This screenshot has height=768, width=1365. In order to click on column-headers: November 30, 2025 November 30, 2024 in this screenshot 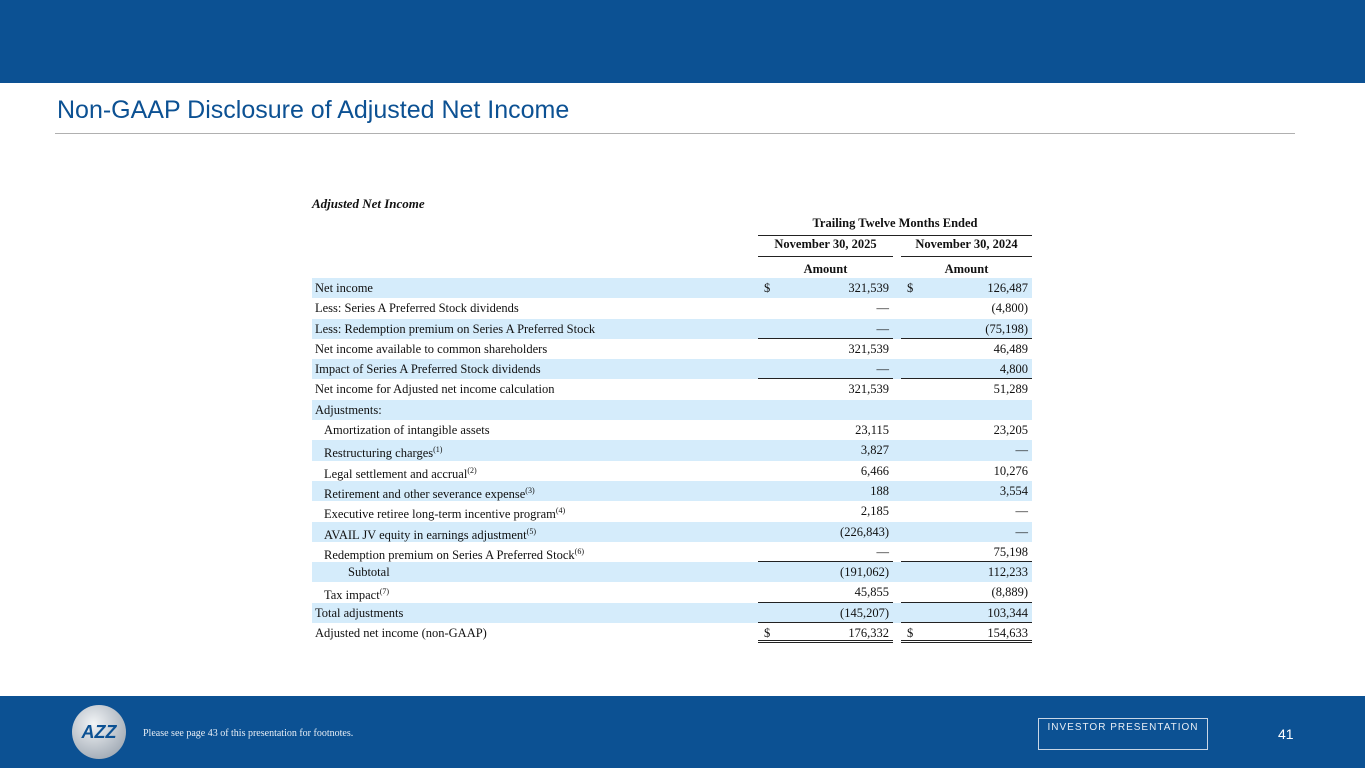, I will do `click(672, 246)`.